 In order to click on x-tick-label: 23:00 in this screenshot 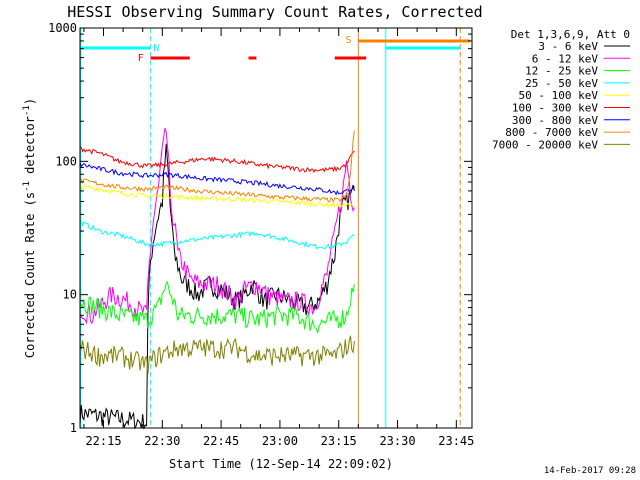, I will do `click(280, 441)`.